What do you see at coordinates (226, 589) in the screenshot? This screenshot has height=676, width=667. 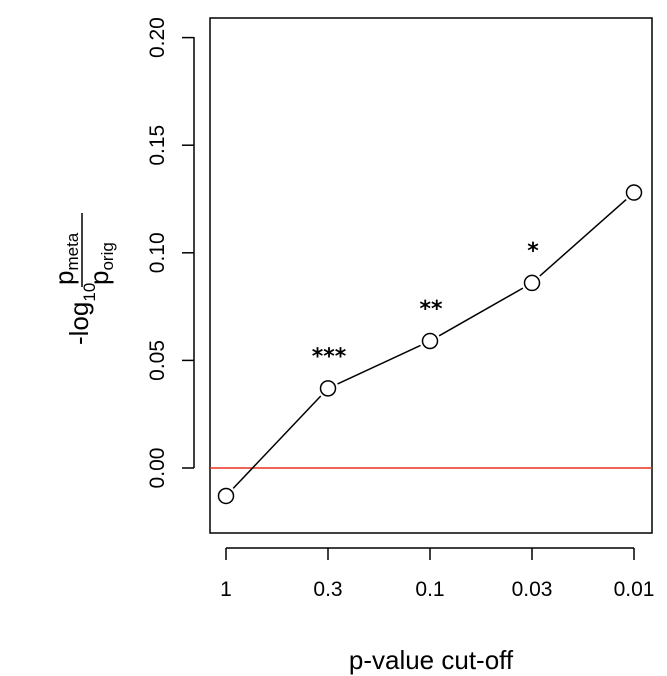 I see `x-tick-label: 1` at bounding box center [226, 589].